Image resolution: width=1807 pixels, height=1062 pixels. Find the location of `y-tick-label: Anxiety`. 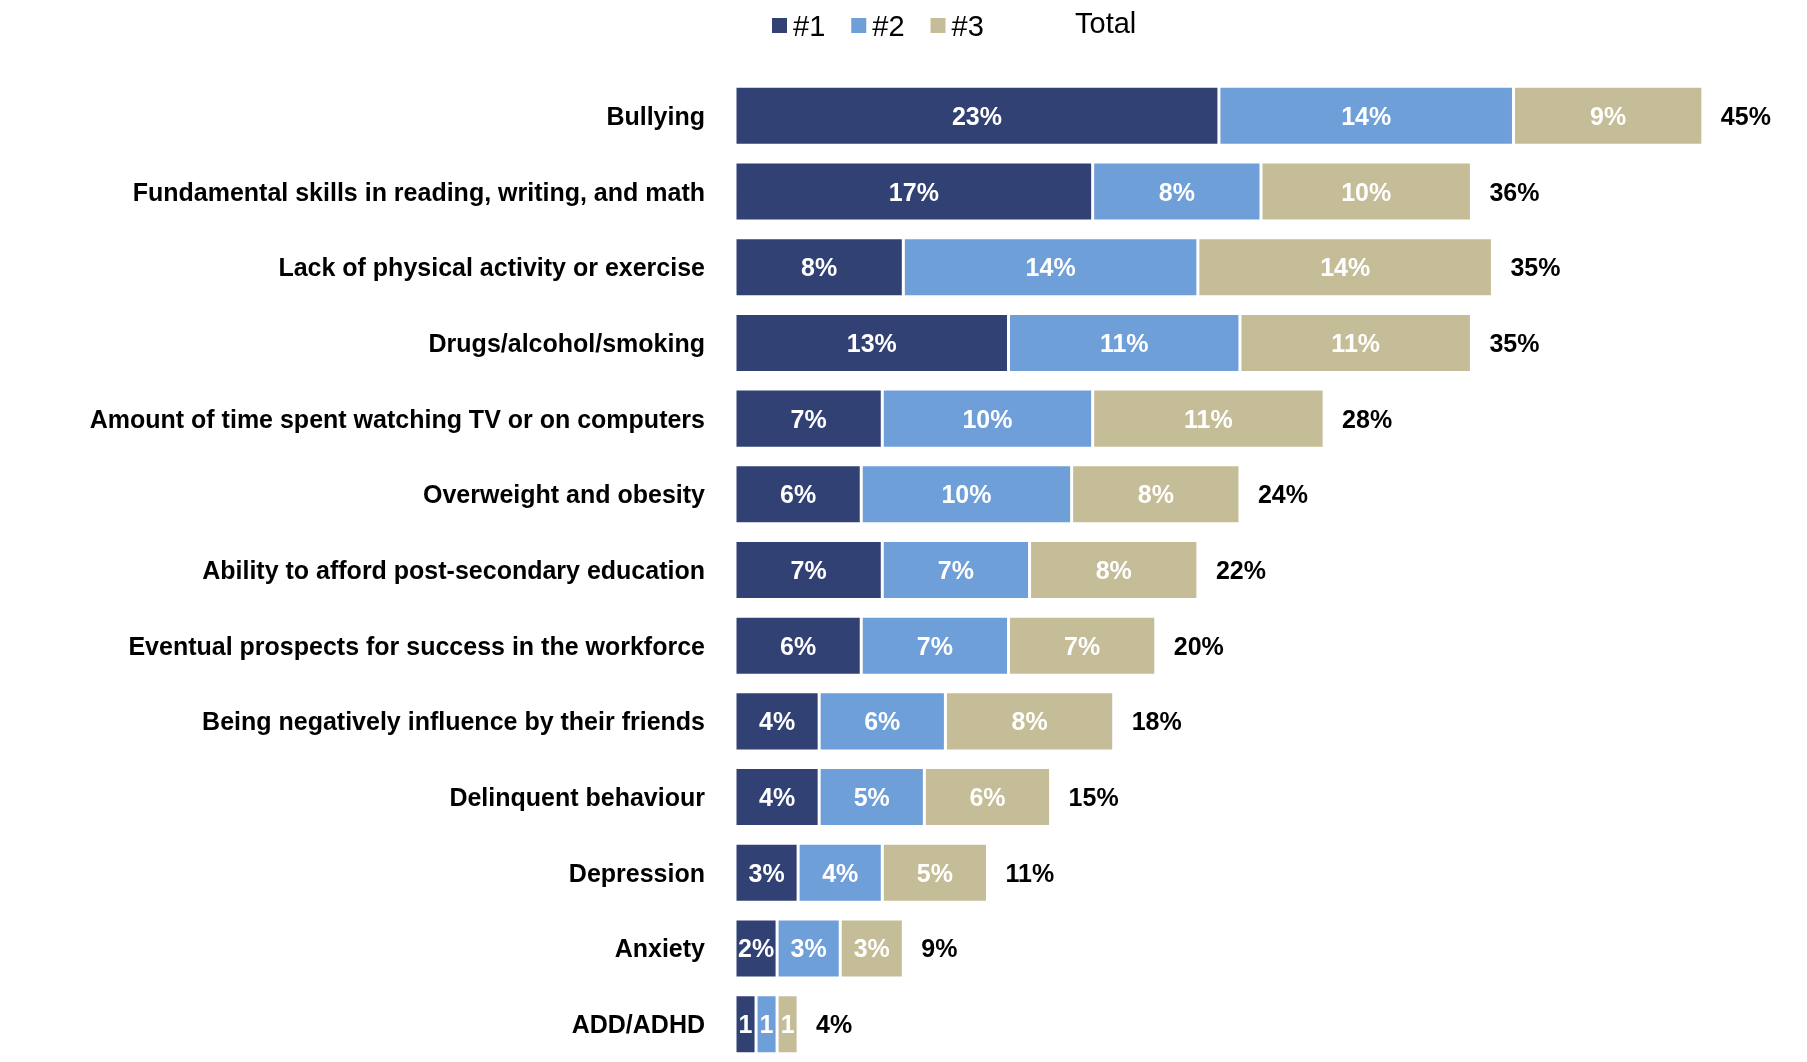

y-tick-label: Anxiety is located at coordinates (660, 948).